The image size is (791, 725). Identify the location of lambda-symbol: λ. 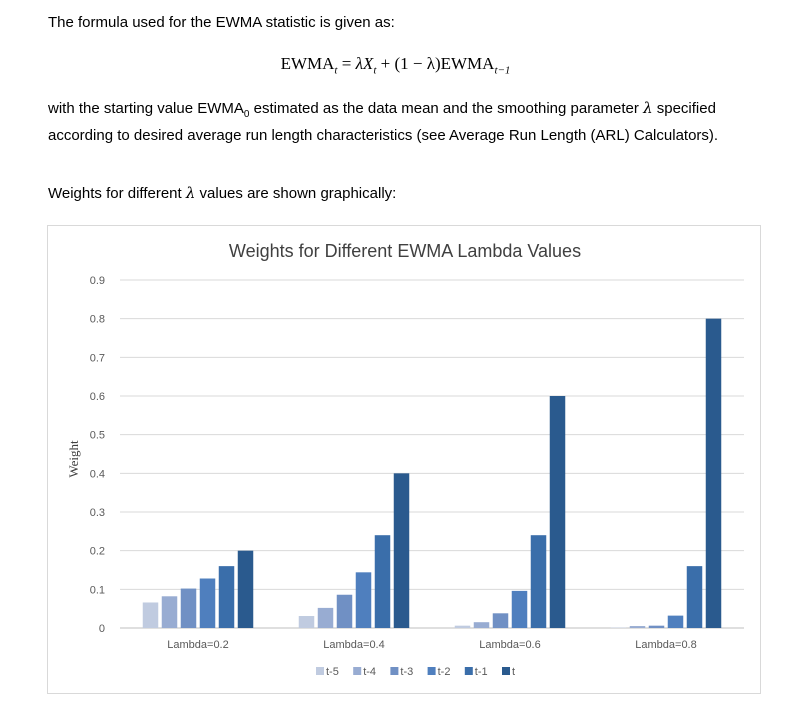
(648, 108).